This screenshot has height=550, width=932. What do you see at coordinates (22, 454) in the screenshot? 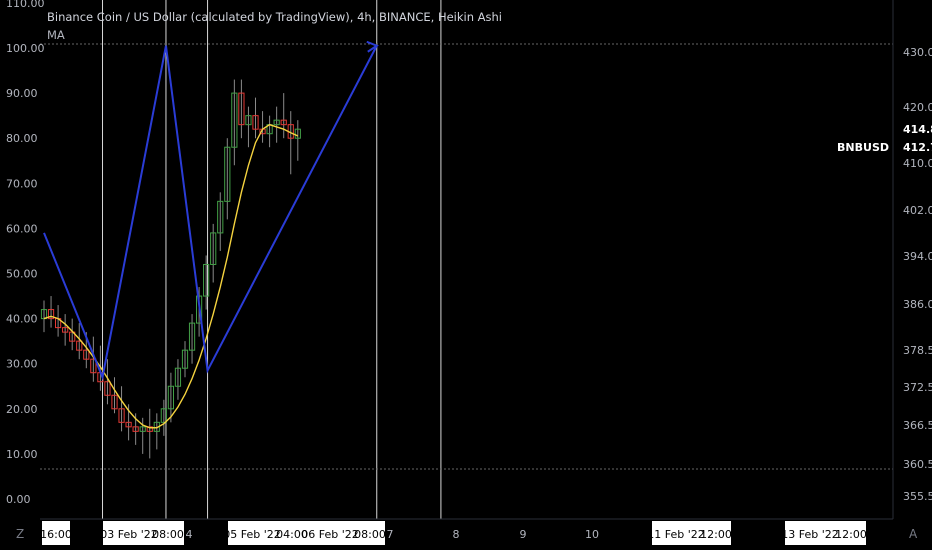
I see `left-axis-tick-label: 10.00` at bounding box center [22, 454].